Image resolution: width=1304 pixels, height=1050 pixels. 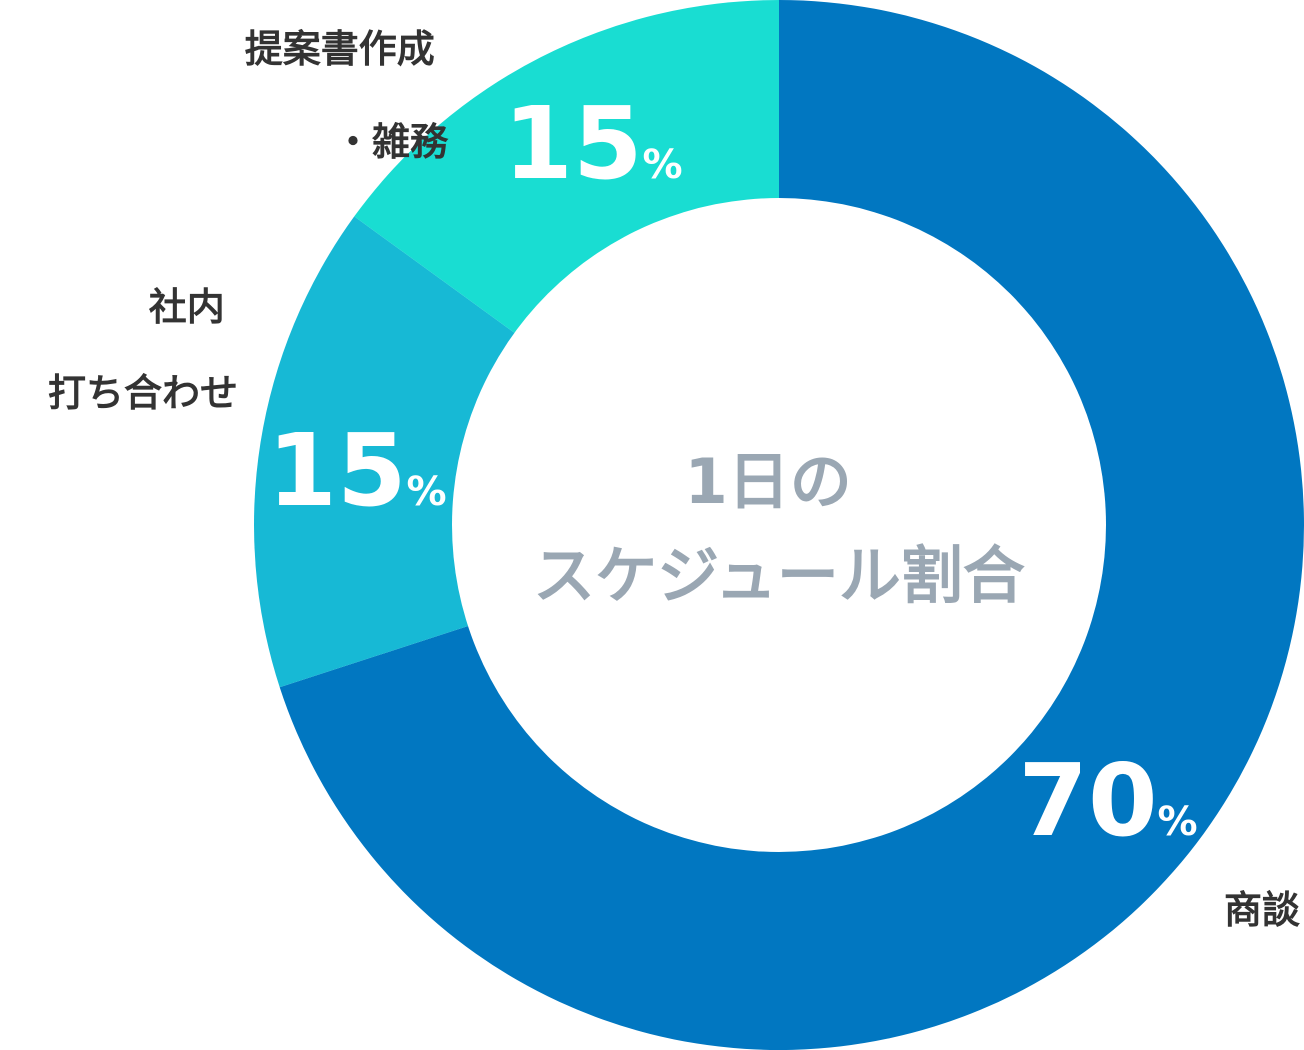 I want to click on slice-value-meeting: 15, so click(x=336, y=470).